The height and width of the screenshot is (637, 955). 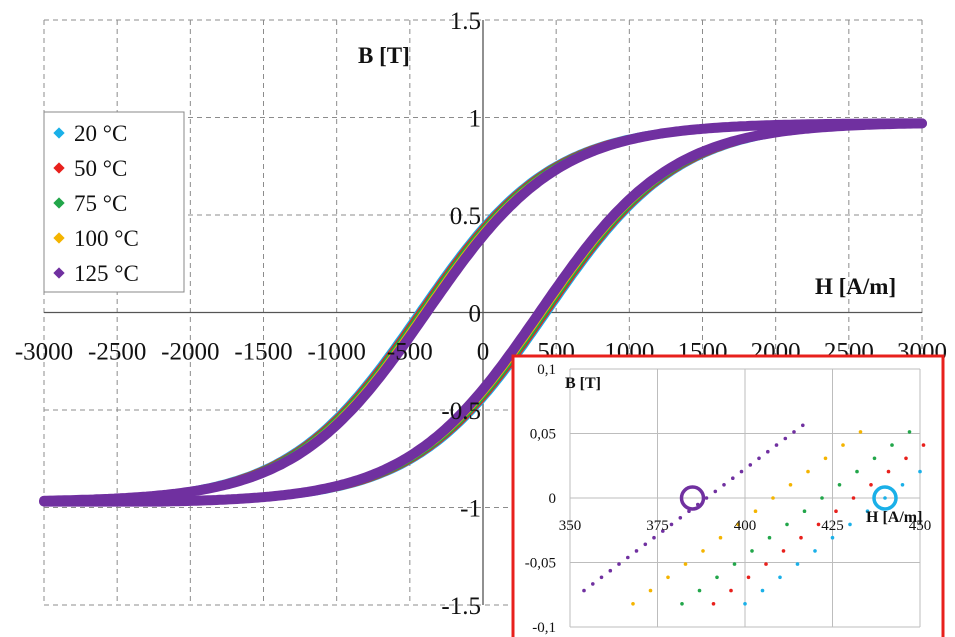 What do you see at coordinates (788, 498) in the screenshot?
I see `inset-markers` at bounding box center [788, 498].